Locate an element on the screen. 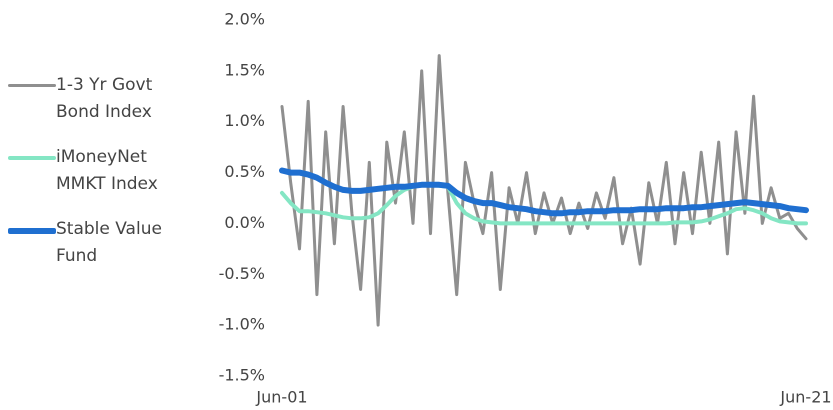 Image resolution: width=833 pixels, height=410 pixels. legend-label: iMoneyNet MMKT Index is located at coordinates (107, 170).